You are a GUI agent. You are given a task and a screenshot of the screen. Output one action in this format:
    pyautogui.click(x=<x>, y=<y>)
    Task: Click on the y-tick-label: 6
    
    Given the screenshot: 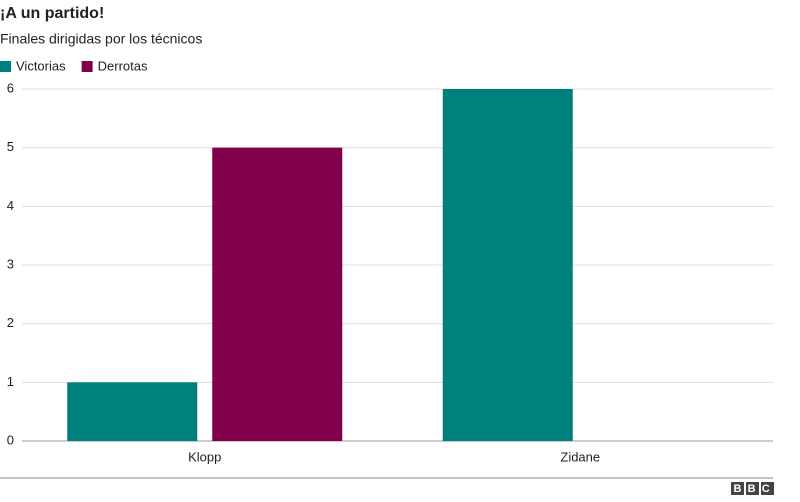 What is the action you would take?
    pyautogui.click(x=10, y=87)
    